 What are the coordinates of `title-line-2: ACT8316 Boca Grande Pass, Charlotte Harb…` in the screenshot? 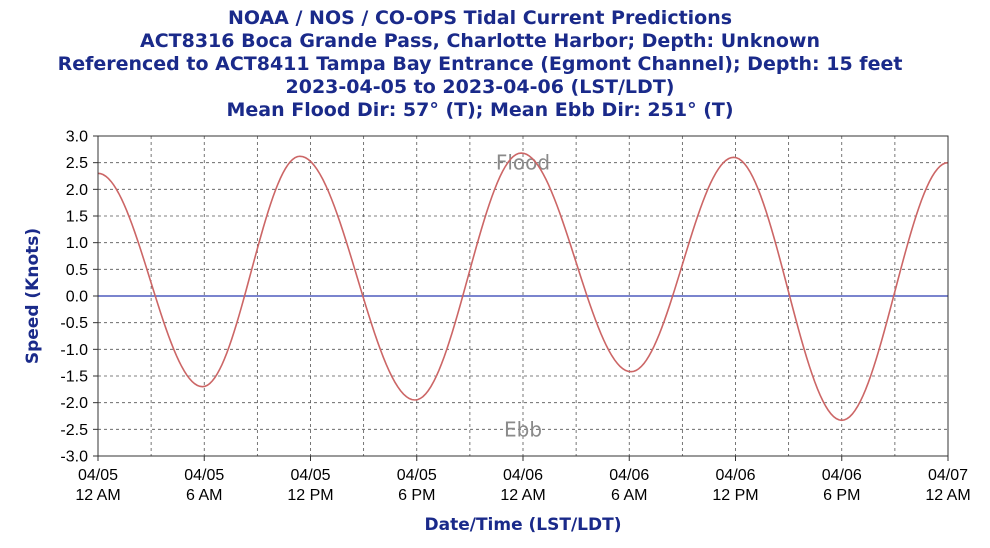 It's located at (480, 41).